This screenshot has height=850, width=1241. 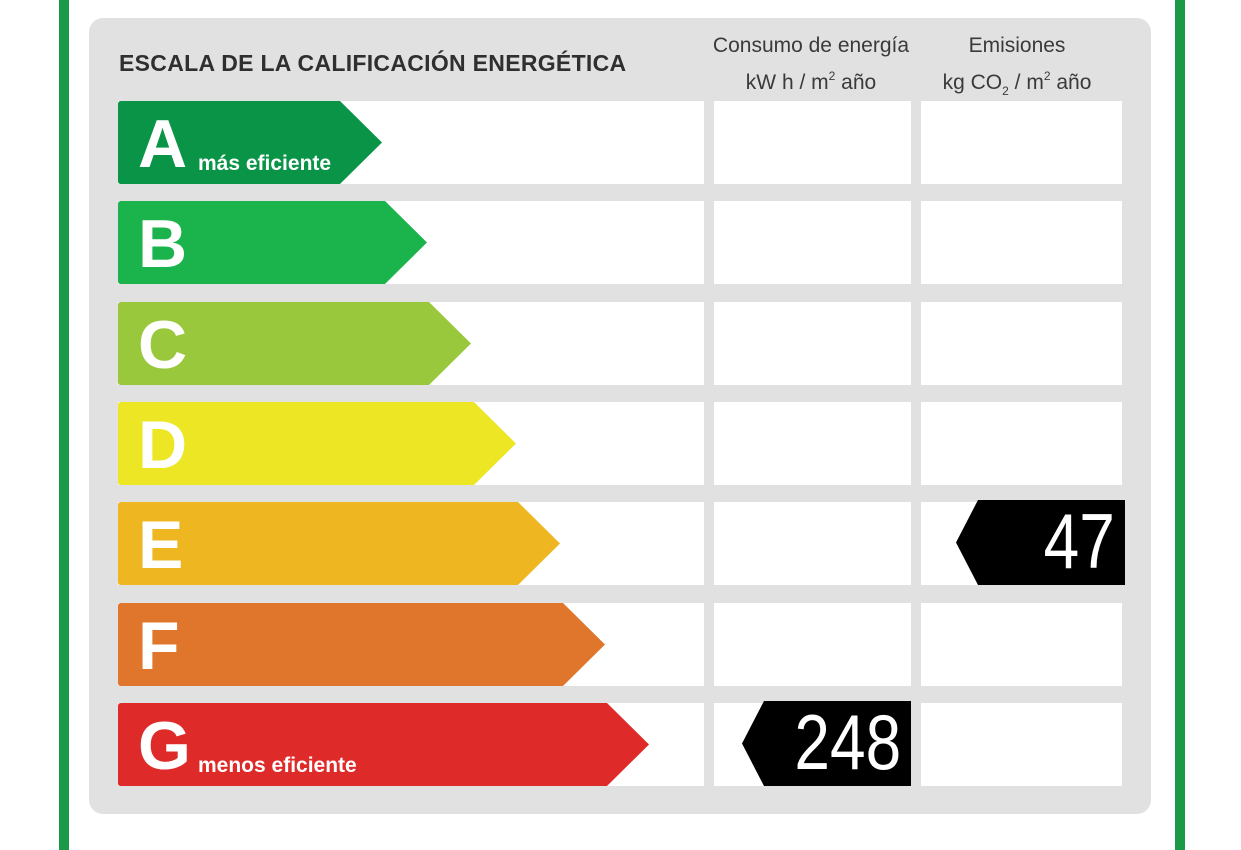 What do you see at coordinates (1021, 744) in the screenshot?
I see `emissions-cell-g` at bounding box center [1021, 744].